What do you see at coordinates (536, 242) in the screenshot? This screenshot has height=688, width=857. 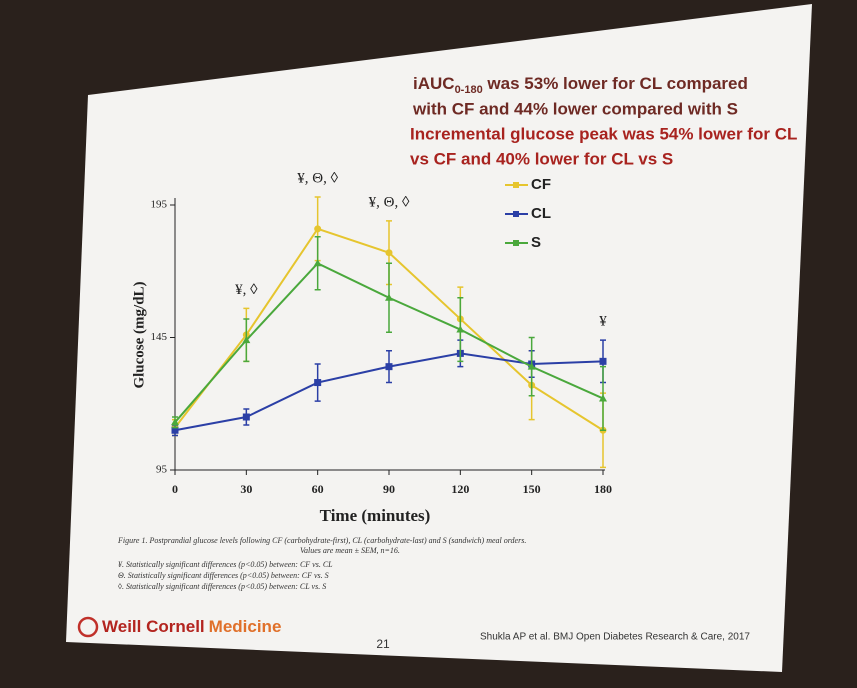 I see `legend-label: S` at bounding box center [536, 242].